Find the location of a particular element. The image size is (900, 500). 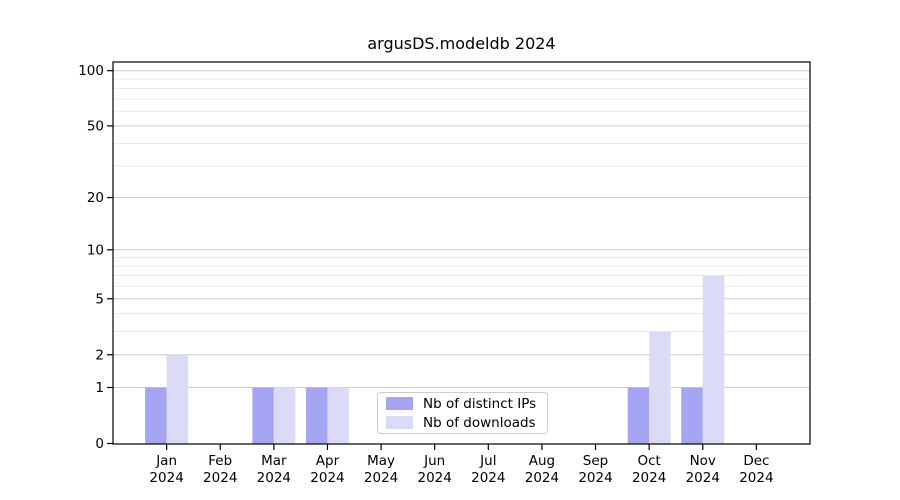

bar-nb-of-distinct-ips-apr is located at coordinates (316, 415).